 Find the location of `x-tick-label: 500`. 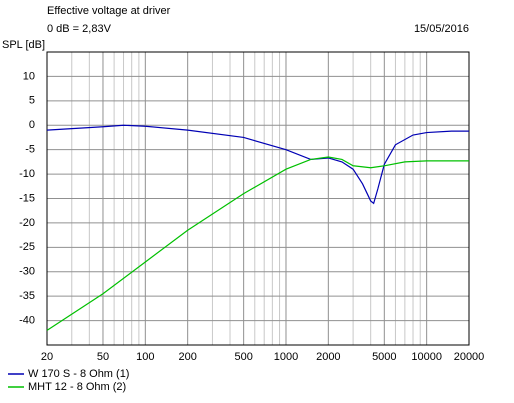

x-tick-label: 500 is located at coordinates (243, 357).